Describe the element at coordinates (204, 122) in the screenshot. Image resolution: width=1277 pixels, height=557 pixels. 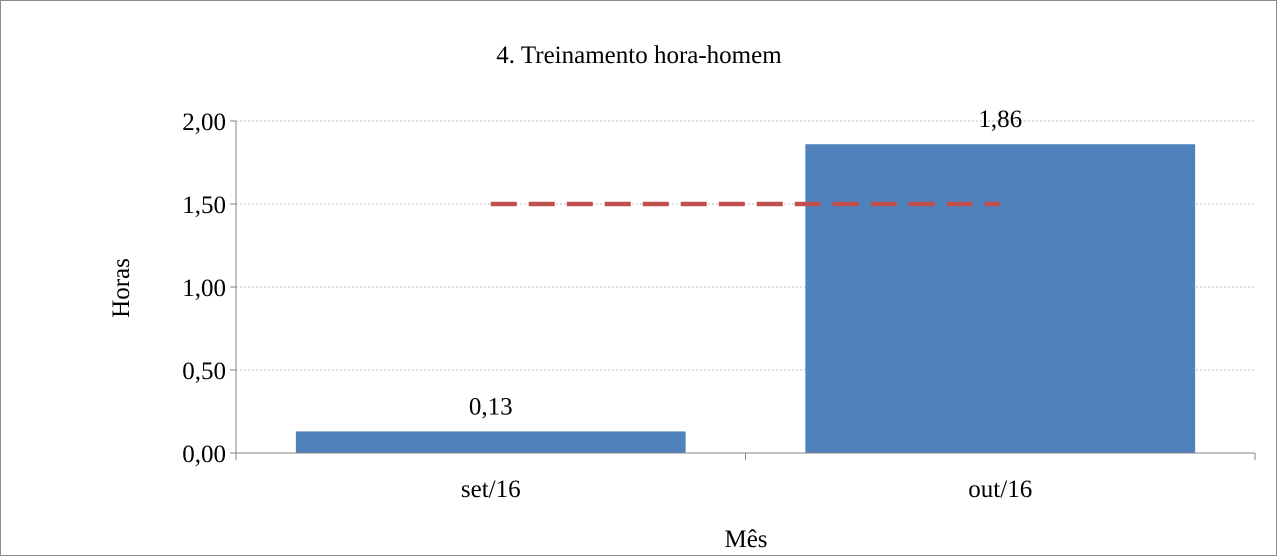
I see `y-tick-label: 2,00` at that location.